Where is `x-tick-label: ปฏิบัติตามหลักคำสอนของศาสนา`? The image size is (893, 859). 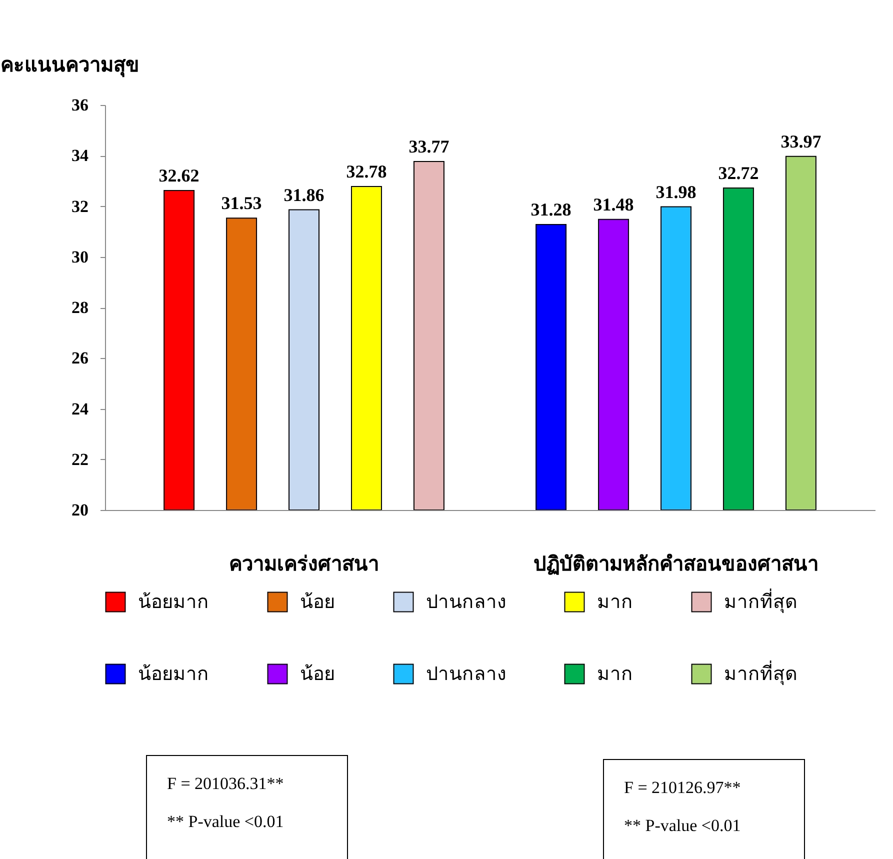
x-tick-label: ปฏิบัติตามหลักคำสอนของศาสนา is located at coordinates (675, 564).